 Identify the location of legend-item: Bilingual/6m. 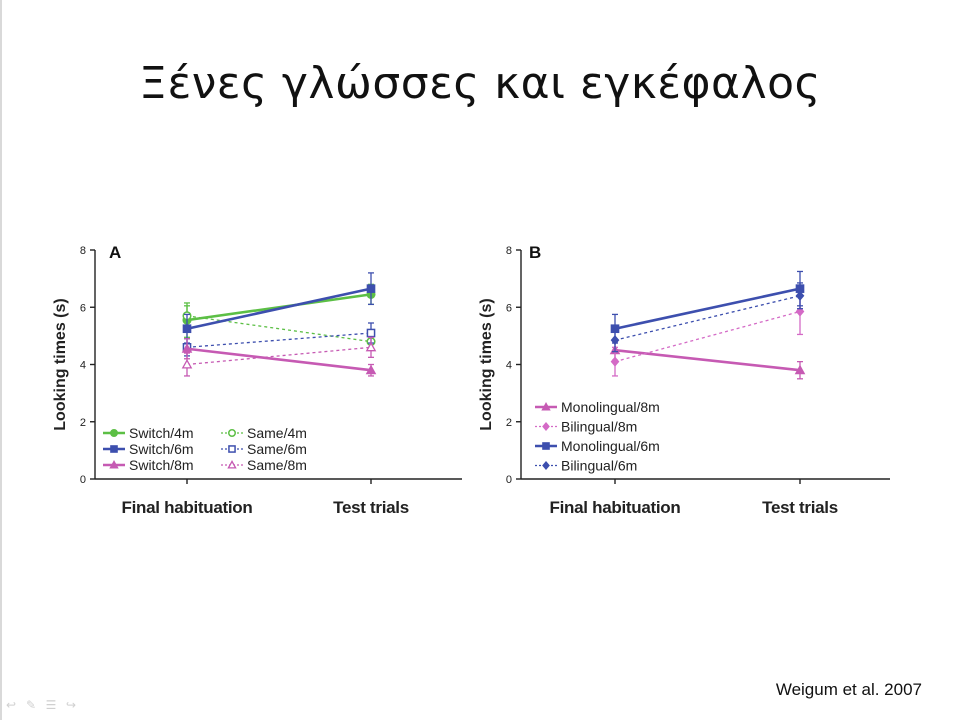
(586, 466).